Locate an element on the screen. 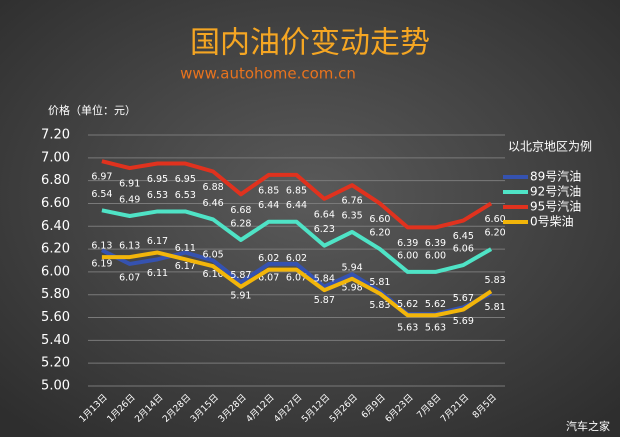  data-label: 6.64 is located at coordinates (324, 214).